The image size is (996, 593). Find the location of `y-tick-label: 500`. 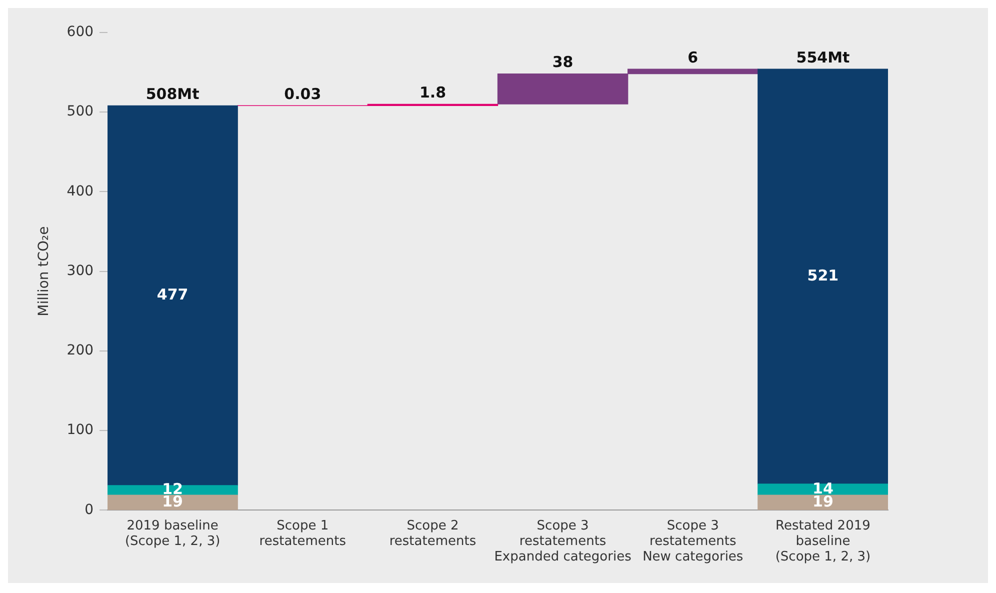

y-tick-label: 500 is located at coordinates (80, 112).